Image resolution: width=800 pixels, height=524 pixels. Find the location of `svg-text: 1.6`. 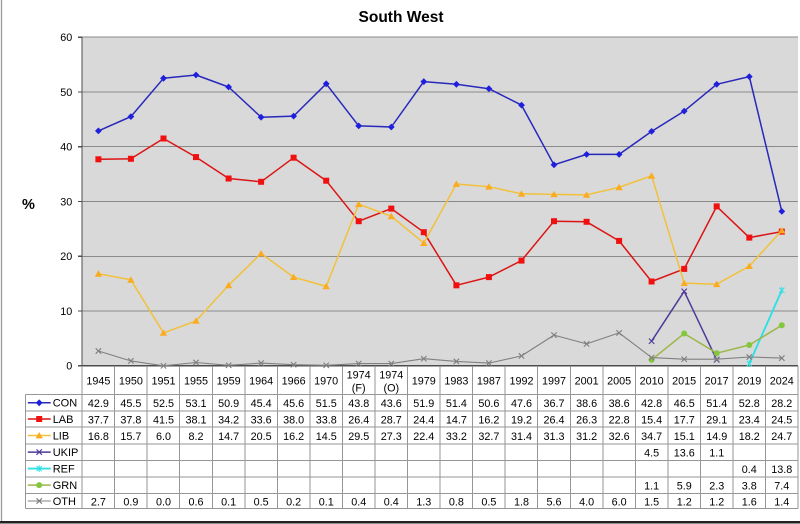

svg-text: 1.6 is located at coordinates (749, 502).